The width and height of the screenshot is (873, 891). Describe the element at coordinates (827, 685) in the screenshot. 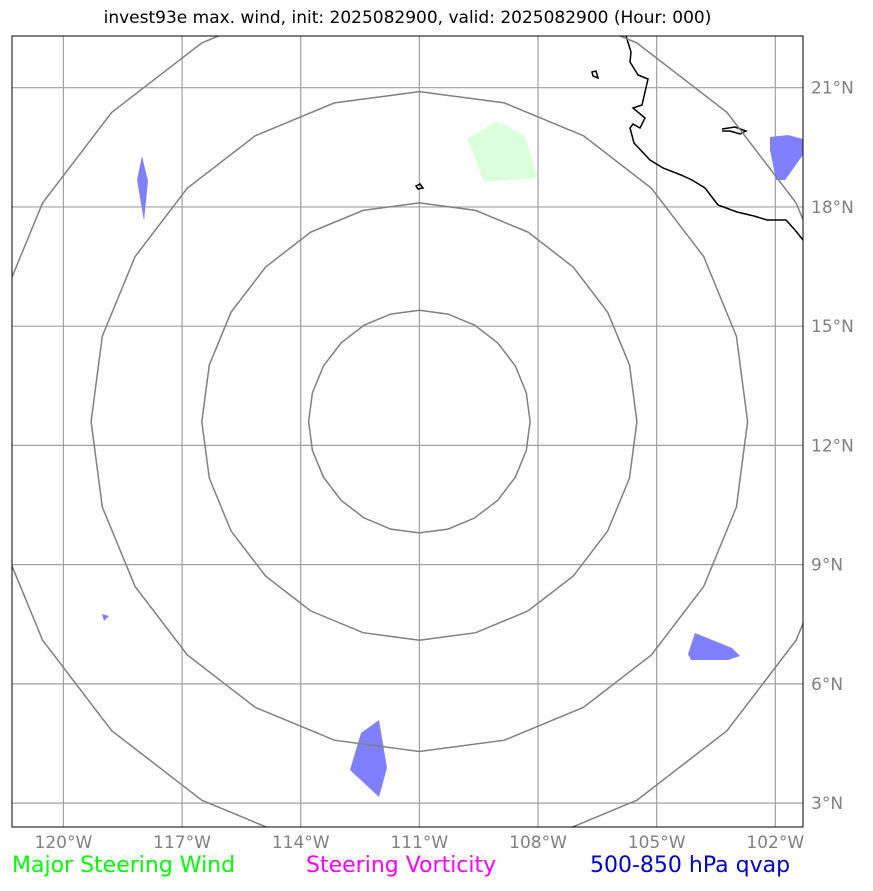

I see `latitude-tick-label: 6°N` at that location.